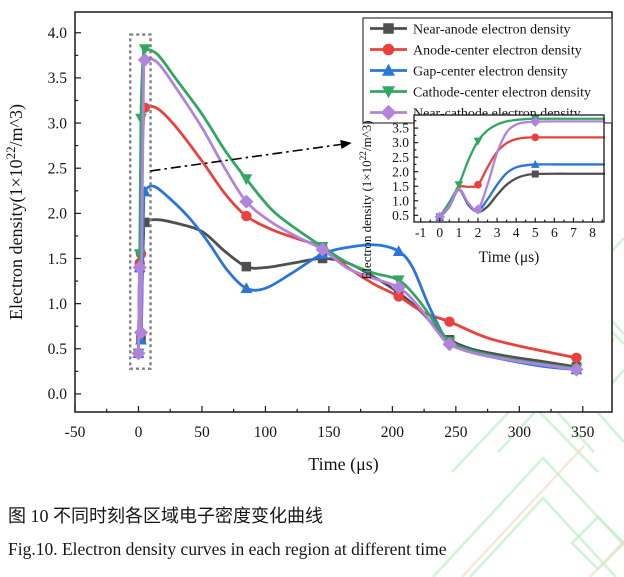 Image resolution: width=624 pixels, height=577 pixels. I want to click on y-tick-label: 4.0, so click(58, 33).